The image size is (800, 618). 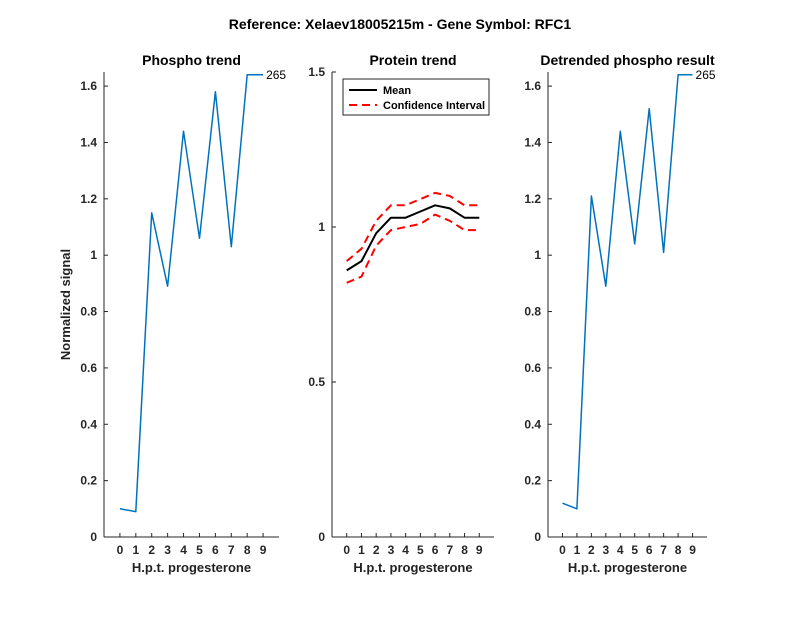 I want to click on y-tick-label: 1.5, so click(x=316, y=72).